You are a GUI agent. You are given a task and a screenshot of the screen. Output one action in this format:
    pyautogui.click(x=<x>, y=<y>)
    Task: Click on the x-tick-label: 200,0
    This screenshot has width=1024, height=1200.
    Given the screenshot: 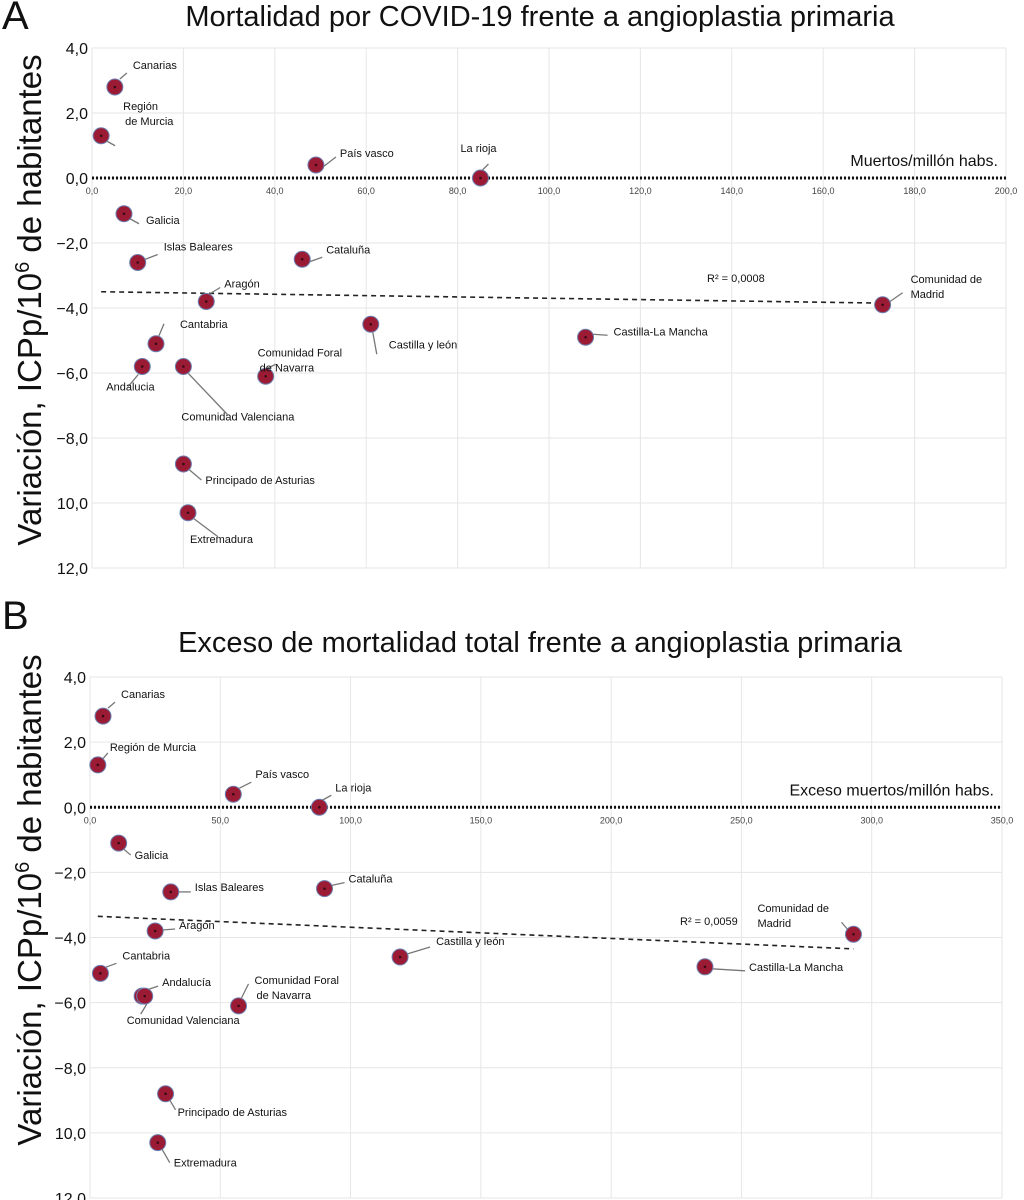 What is the action you would take?
    pyautogui.click(x=1006, y=191)
    